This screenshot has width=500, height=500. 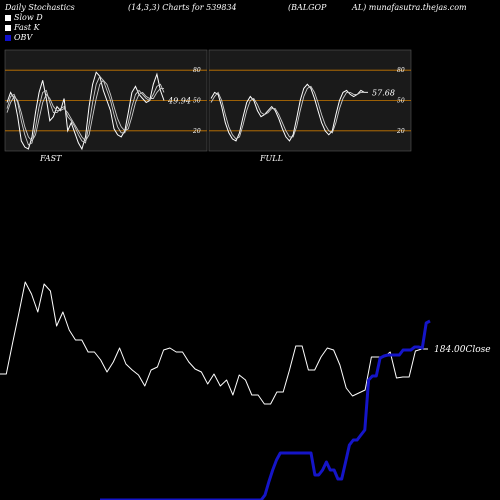 I want to click on legend-slow-d: Slow D, so click(x=24, y=17).